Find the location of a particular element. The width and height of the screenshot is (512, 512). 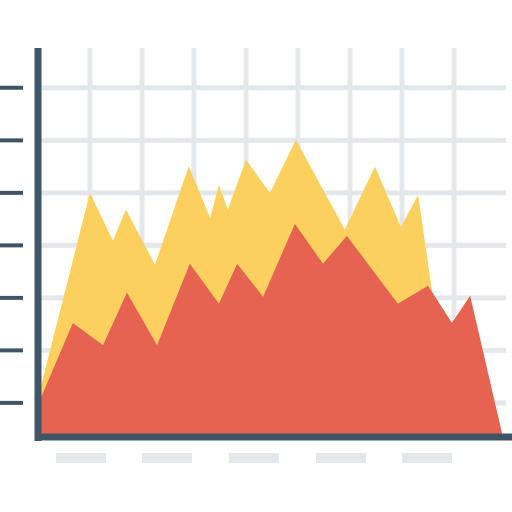

y-ticks is located at coordinates (11, 245).